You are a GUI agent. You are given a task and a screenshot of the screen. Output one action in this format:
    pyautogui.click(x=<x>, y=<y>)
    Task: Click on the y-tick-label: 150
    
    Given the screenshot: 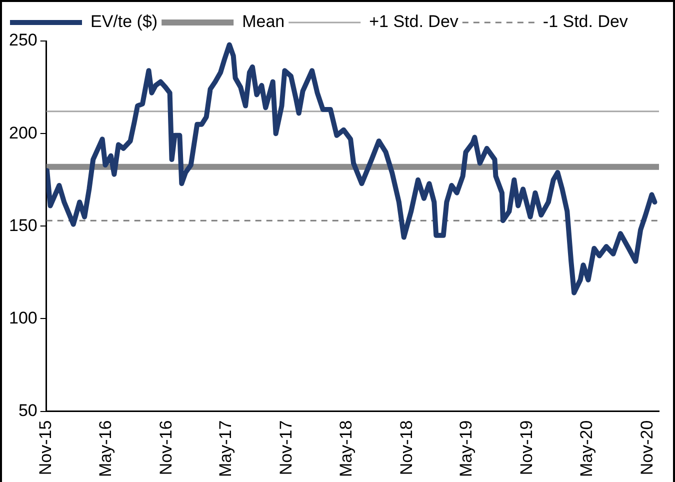 What is the action you would take?
    pyautogui.click(x=23, y=225)
    